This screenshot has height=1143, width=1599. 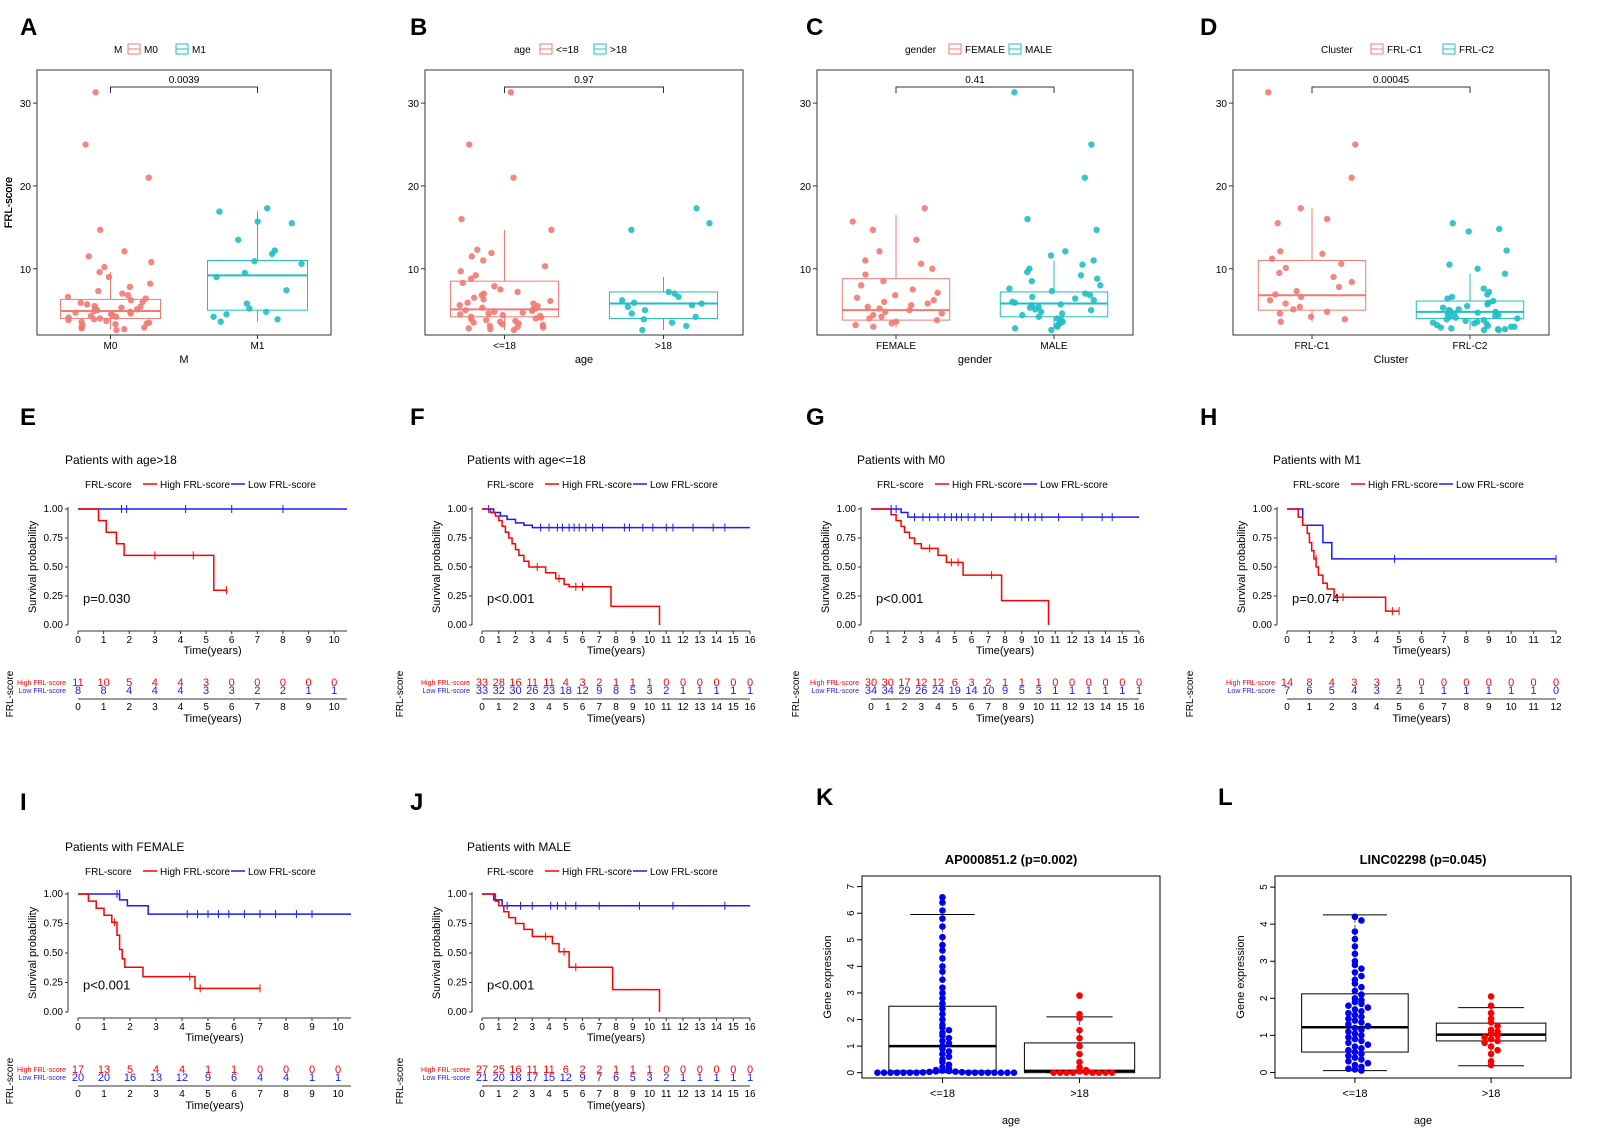 I want to click on p-value-label: 0.97, so click(x=584, y=80).